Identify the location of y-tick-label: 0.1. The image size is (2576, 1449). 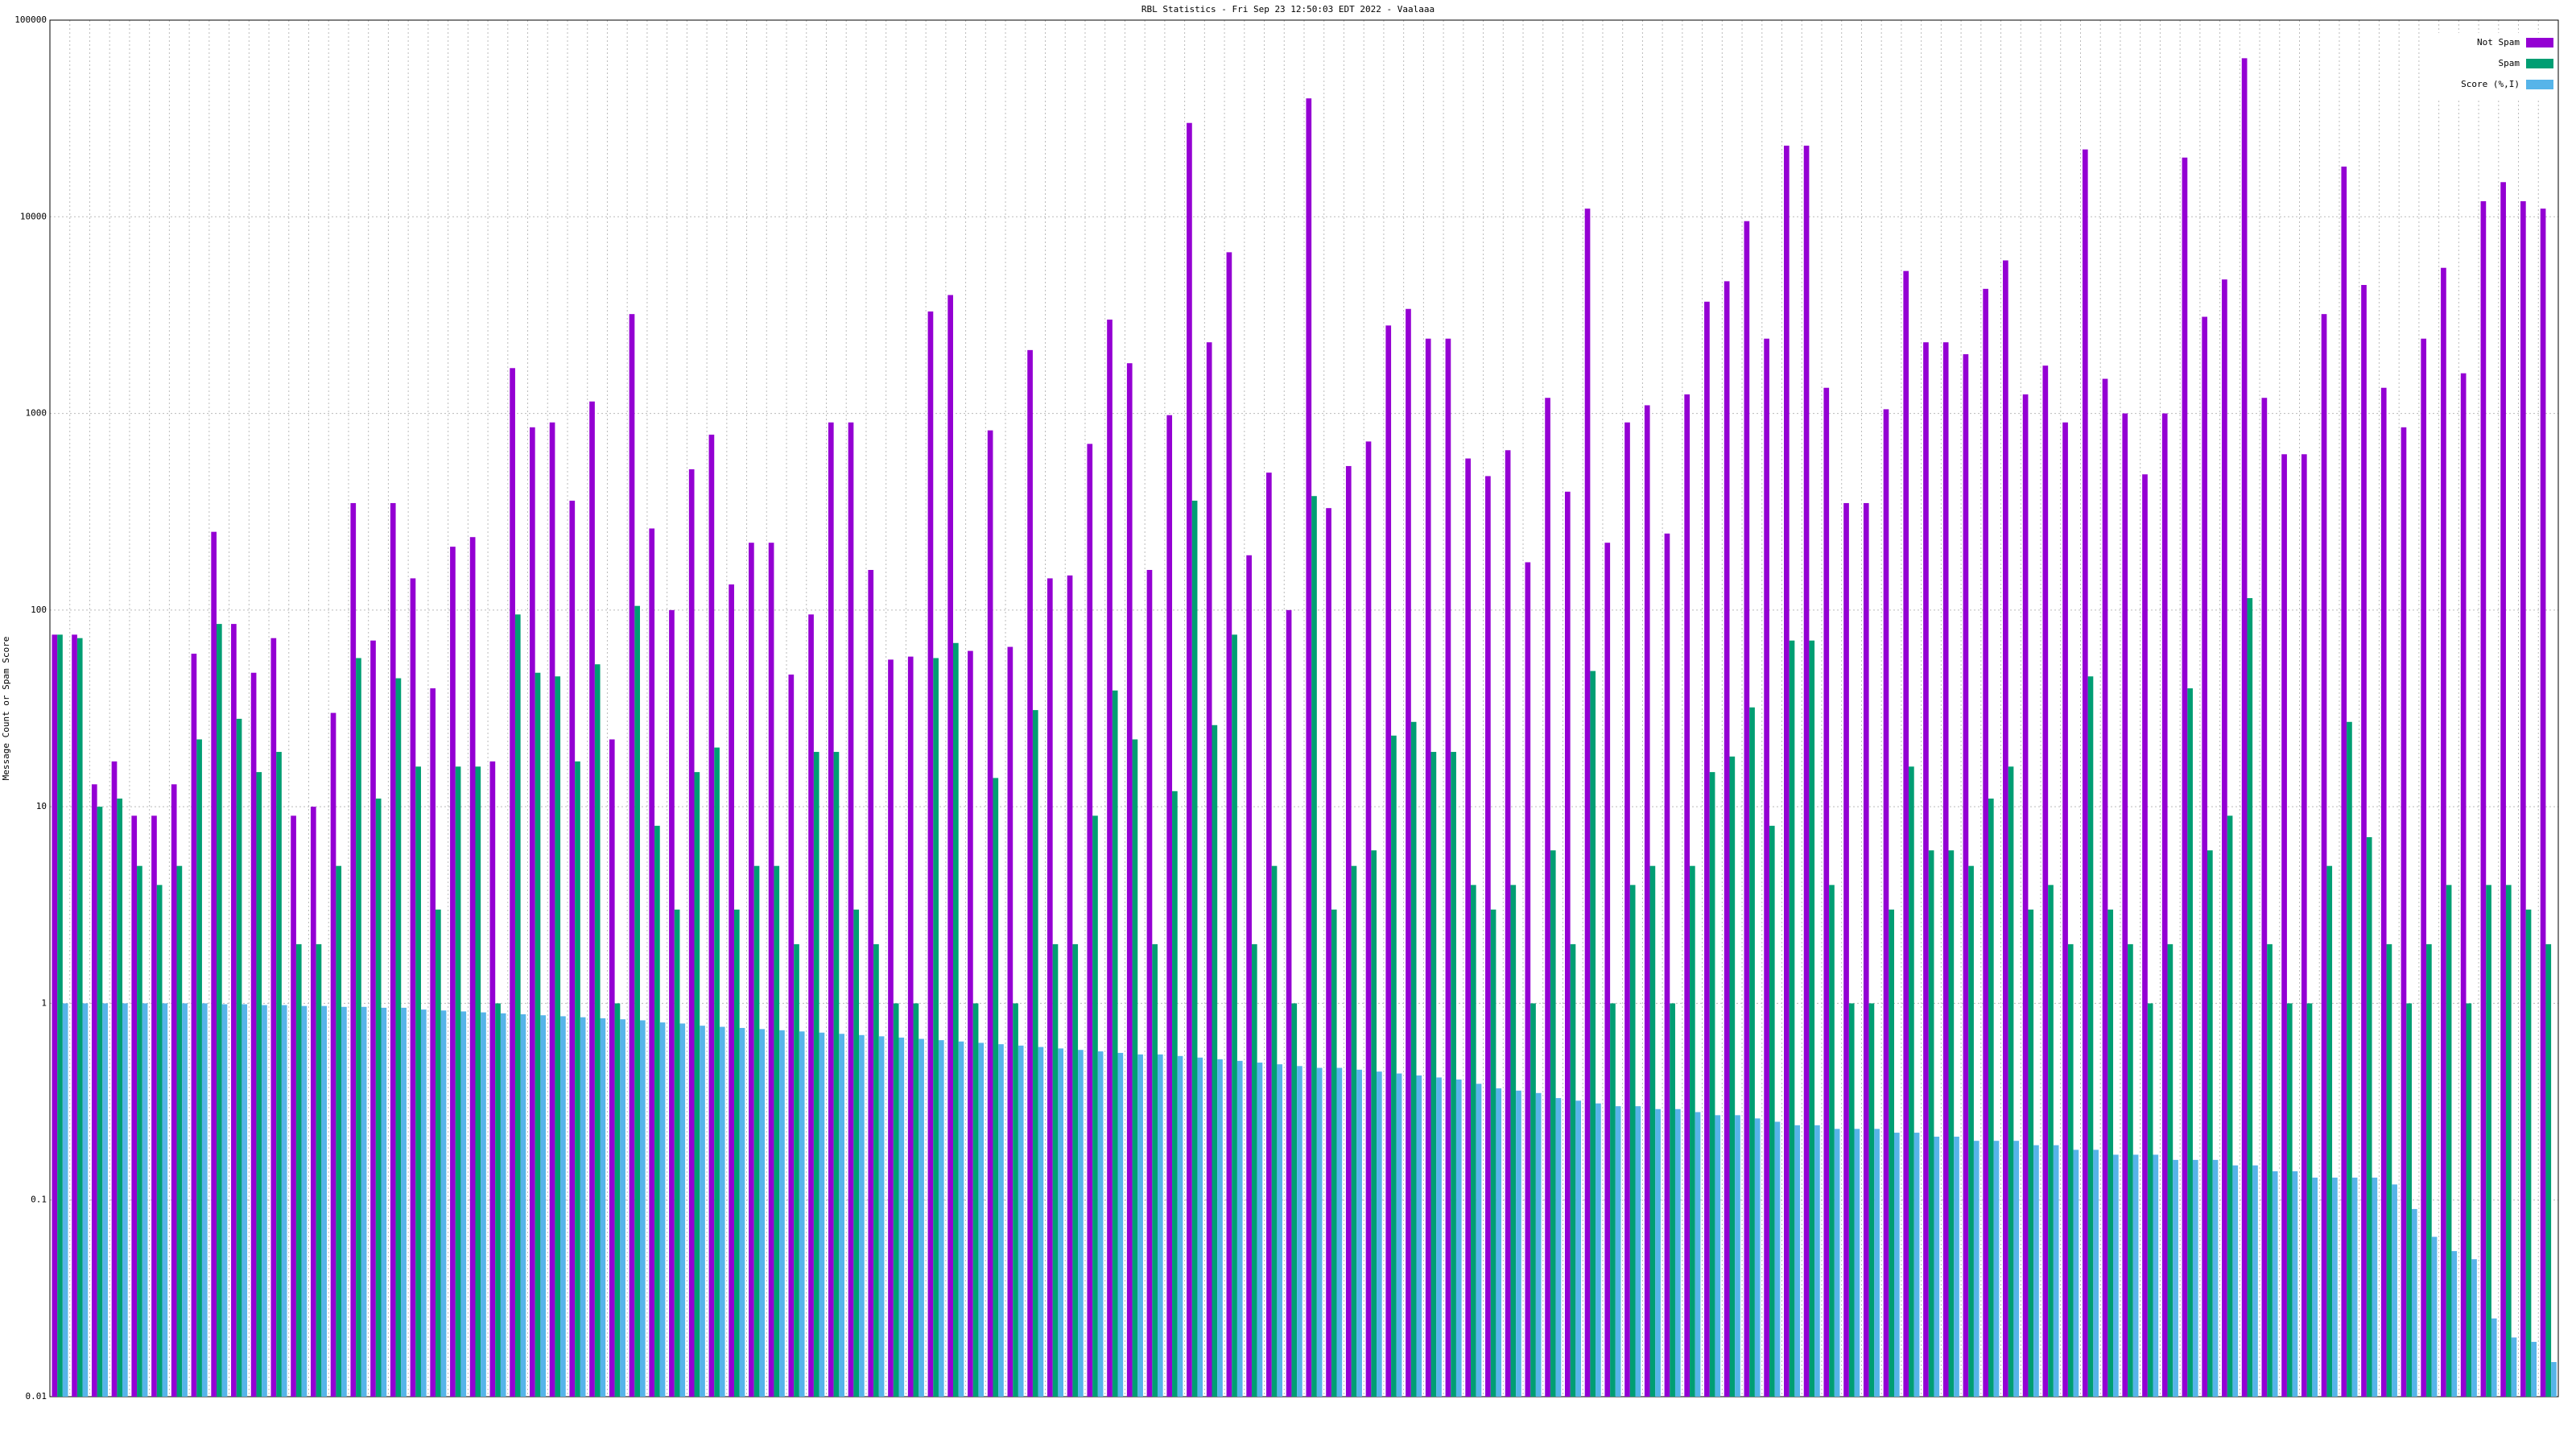
(39, 1200).